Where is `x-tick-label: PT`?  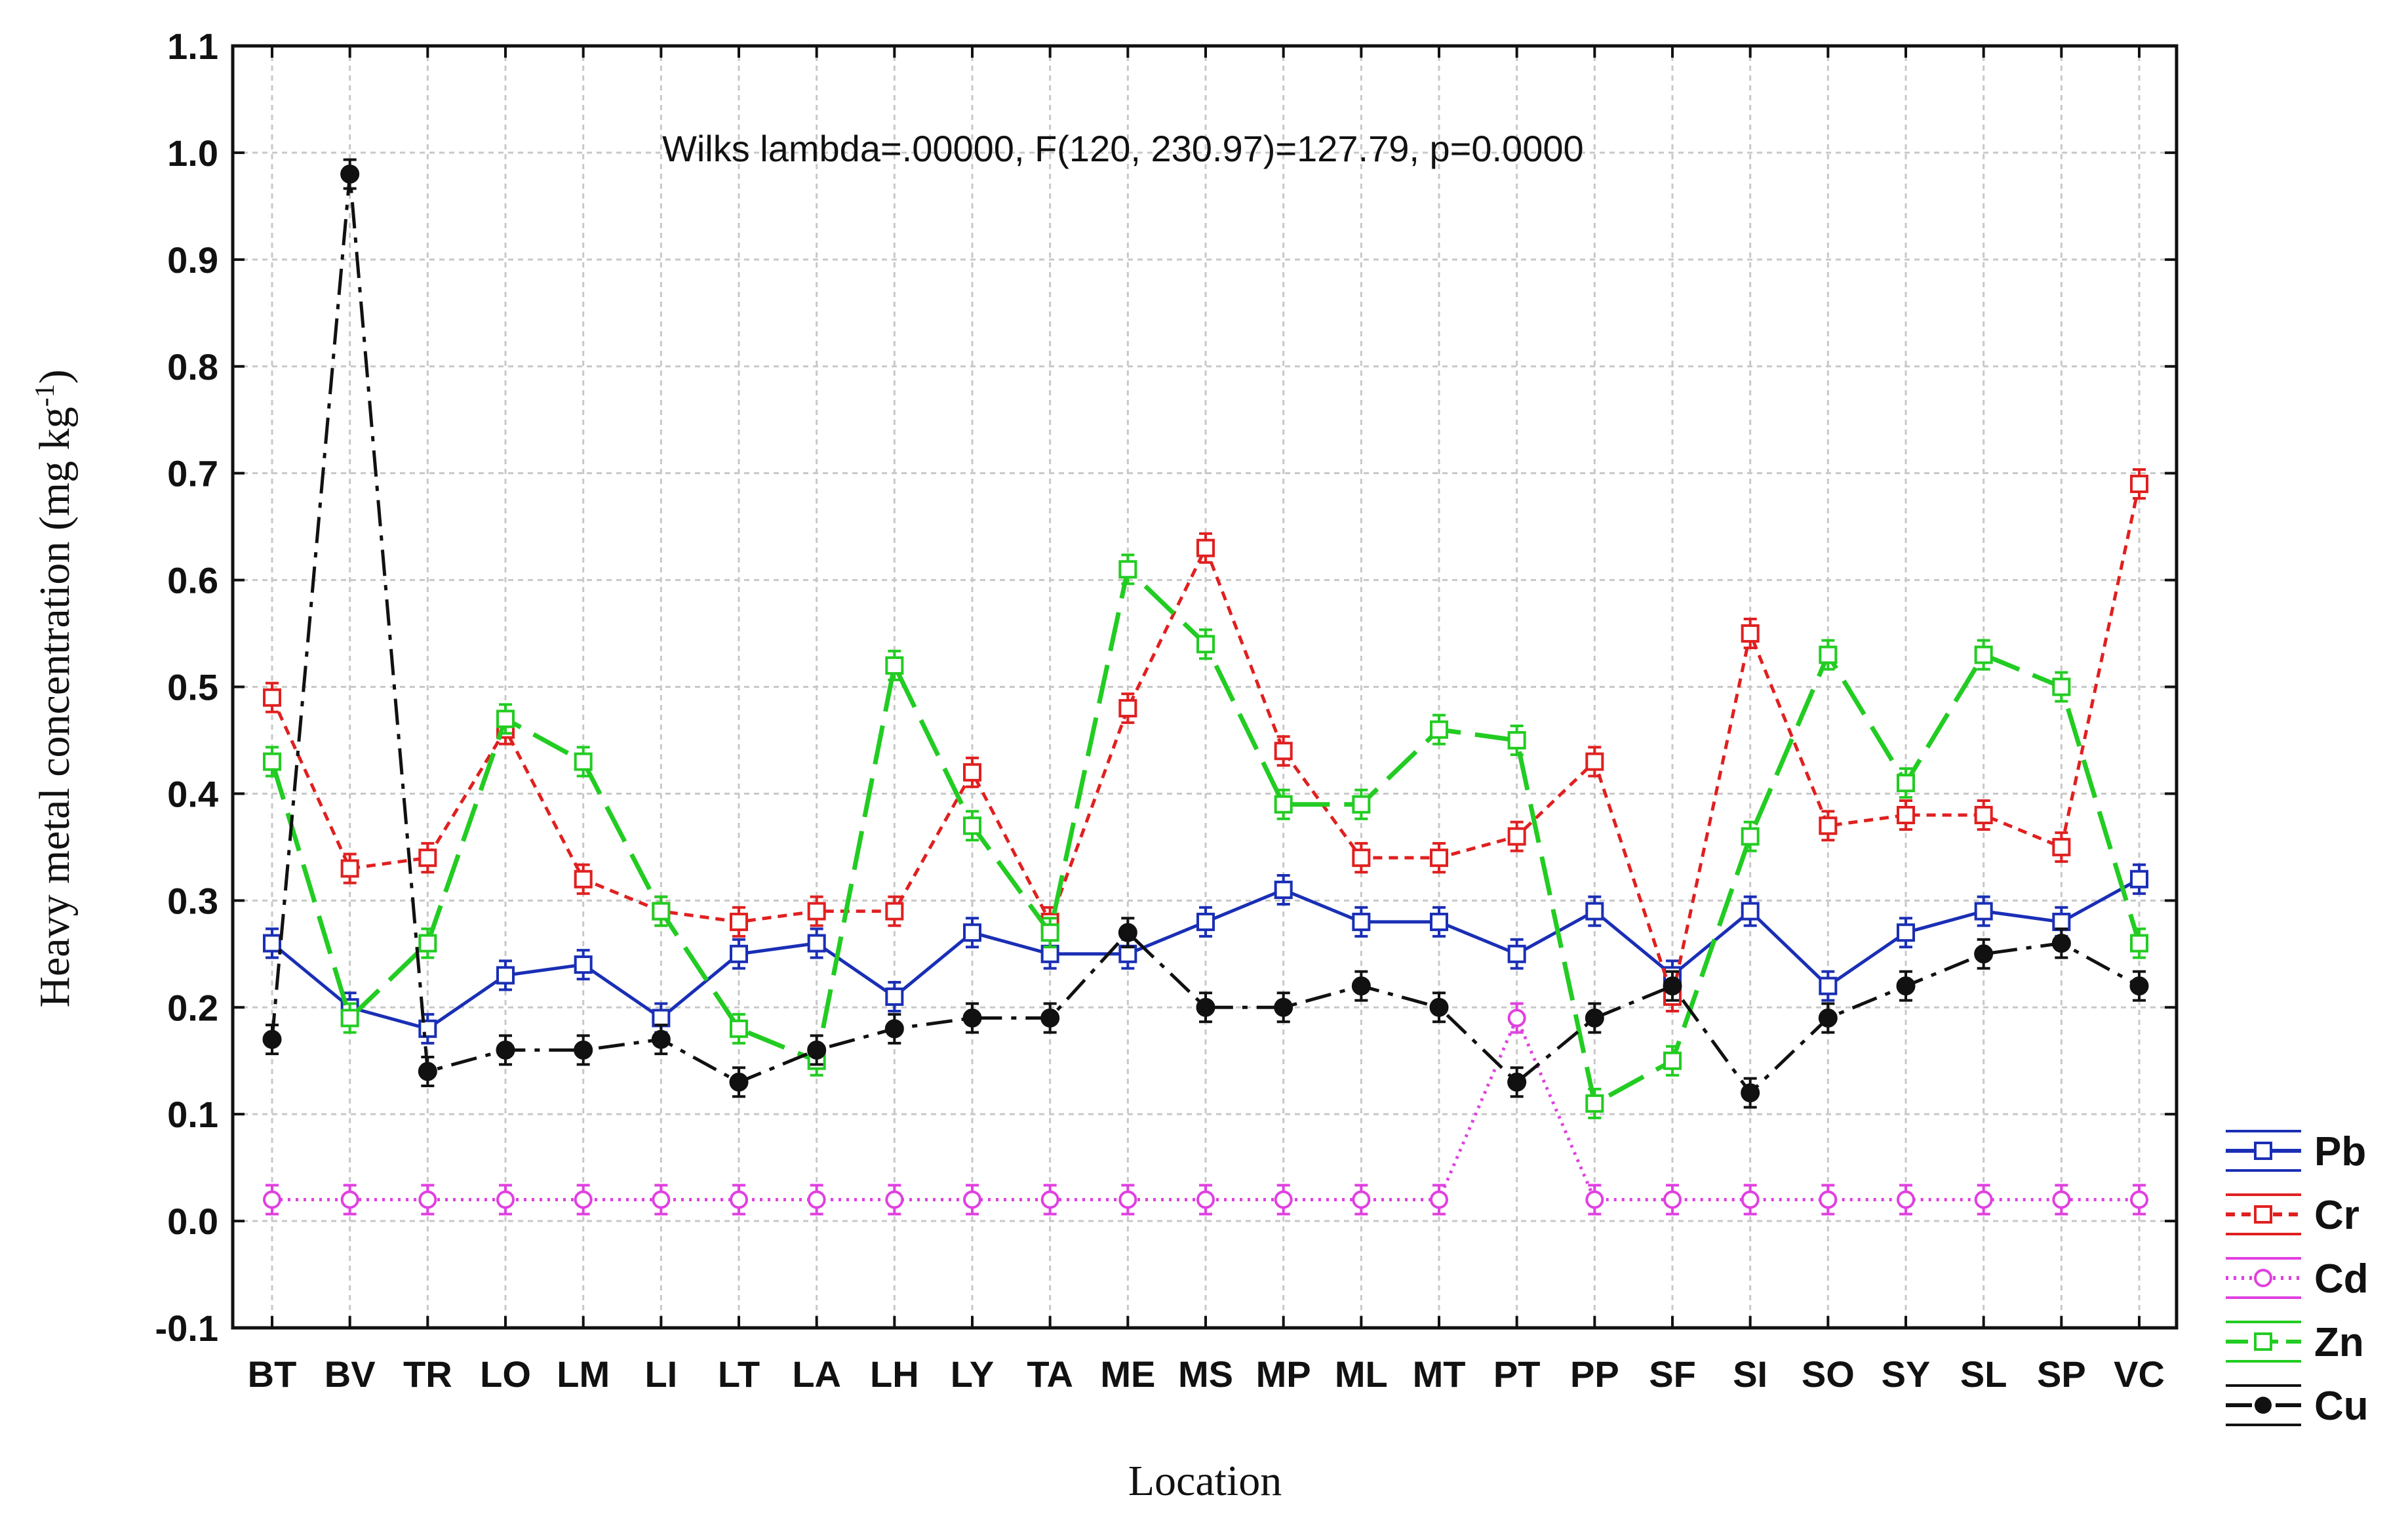 x-tick-label: PT is located at coordinates (1517, 1374).